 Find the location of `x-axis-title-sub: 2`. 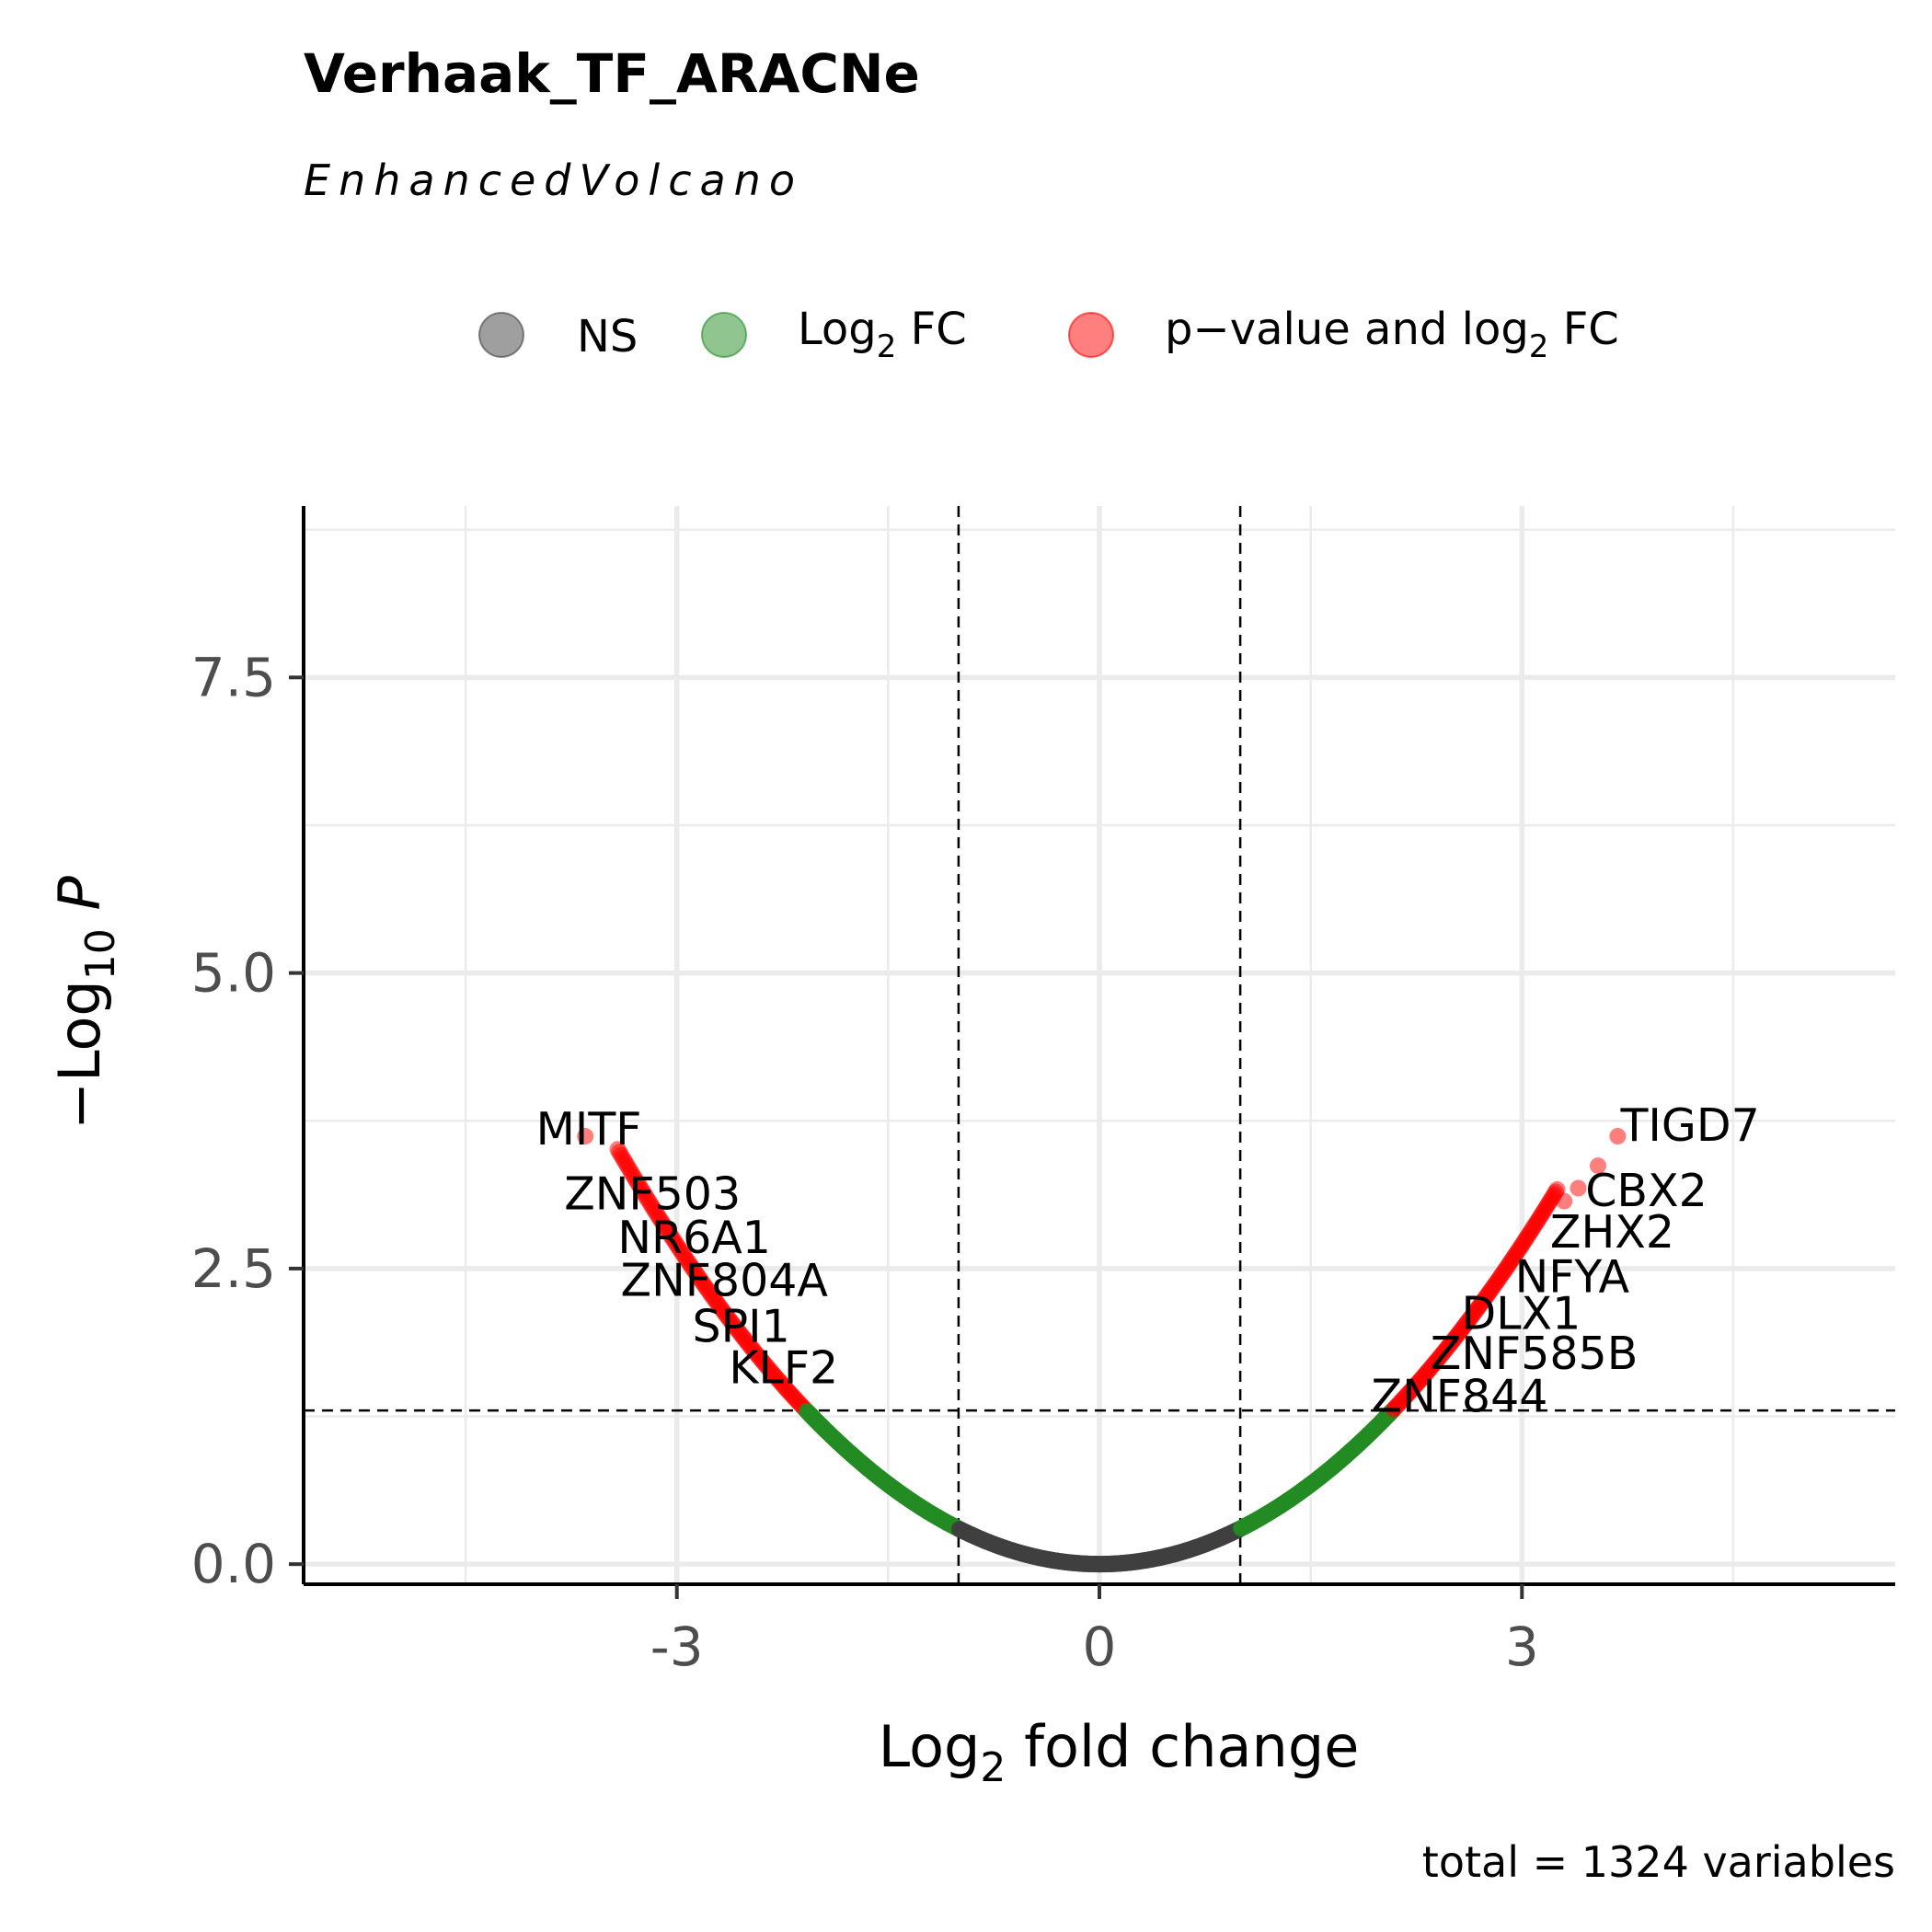

x-axis-title-sub: 2 is located at coordinates (993, 1767).